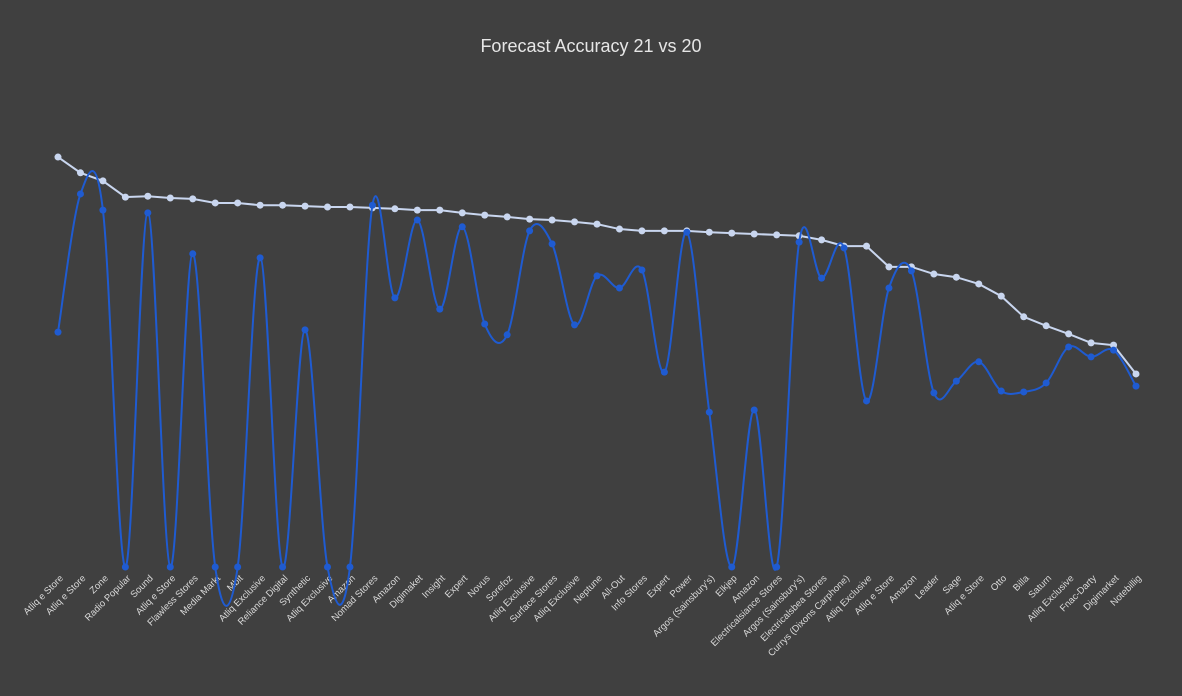  Describe the element at coordinates (590, 46) in the screenshot. I see `chart-title: Forecast Accuracy 21 vs 20` at that location.